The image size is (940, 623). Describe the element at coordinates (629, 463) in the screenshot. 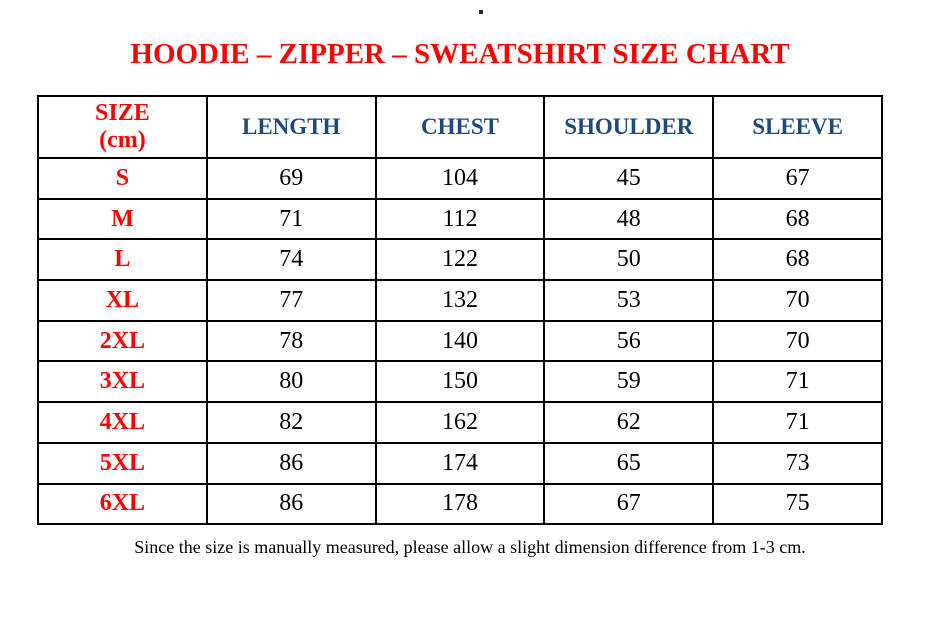

I see `shoulder-cell: 65` at that location.